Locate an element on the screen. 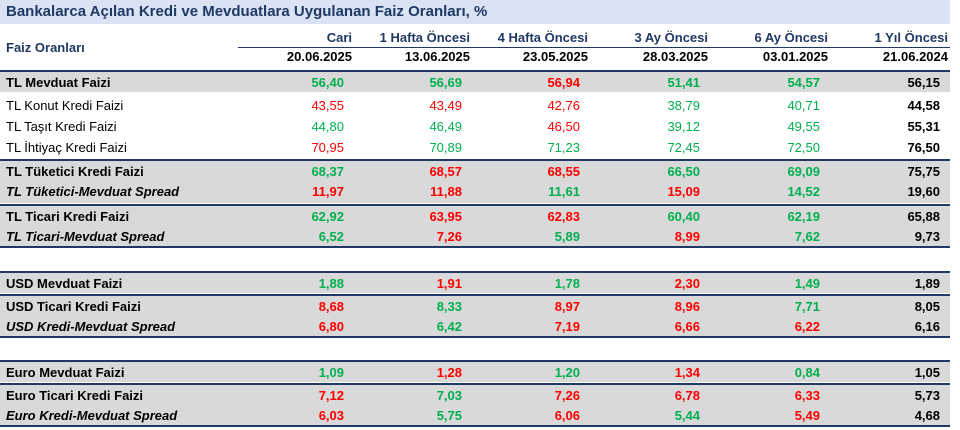 Image resolution: width=960 pixels, height=430 pixels. cell-value: 1,49 is located at coordinates (807, 283).